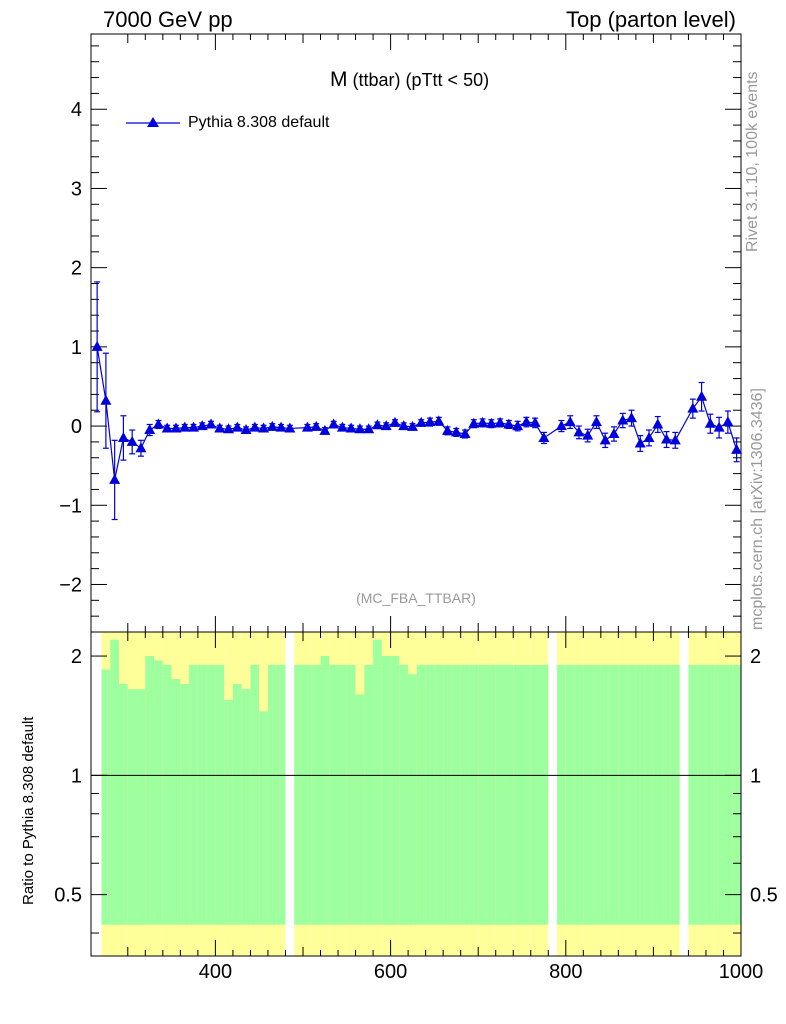  What do you see at coordinates (168, 19) in the screenshot?
I see `collision-energy-label: 7000 GeV pp` at bounding box center [168, 19].